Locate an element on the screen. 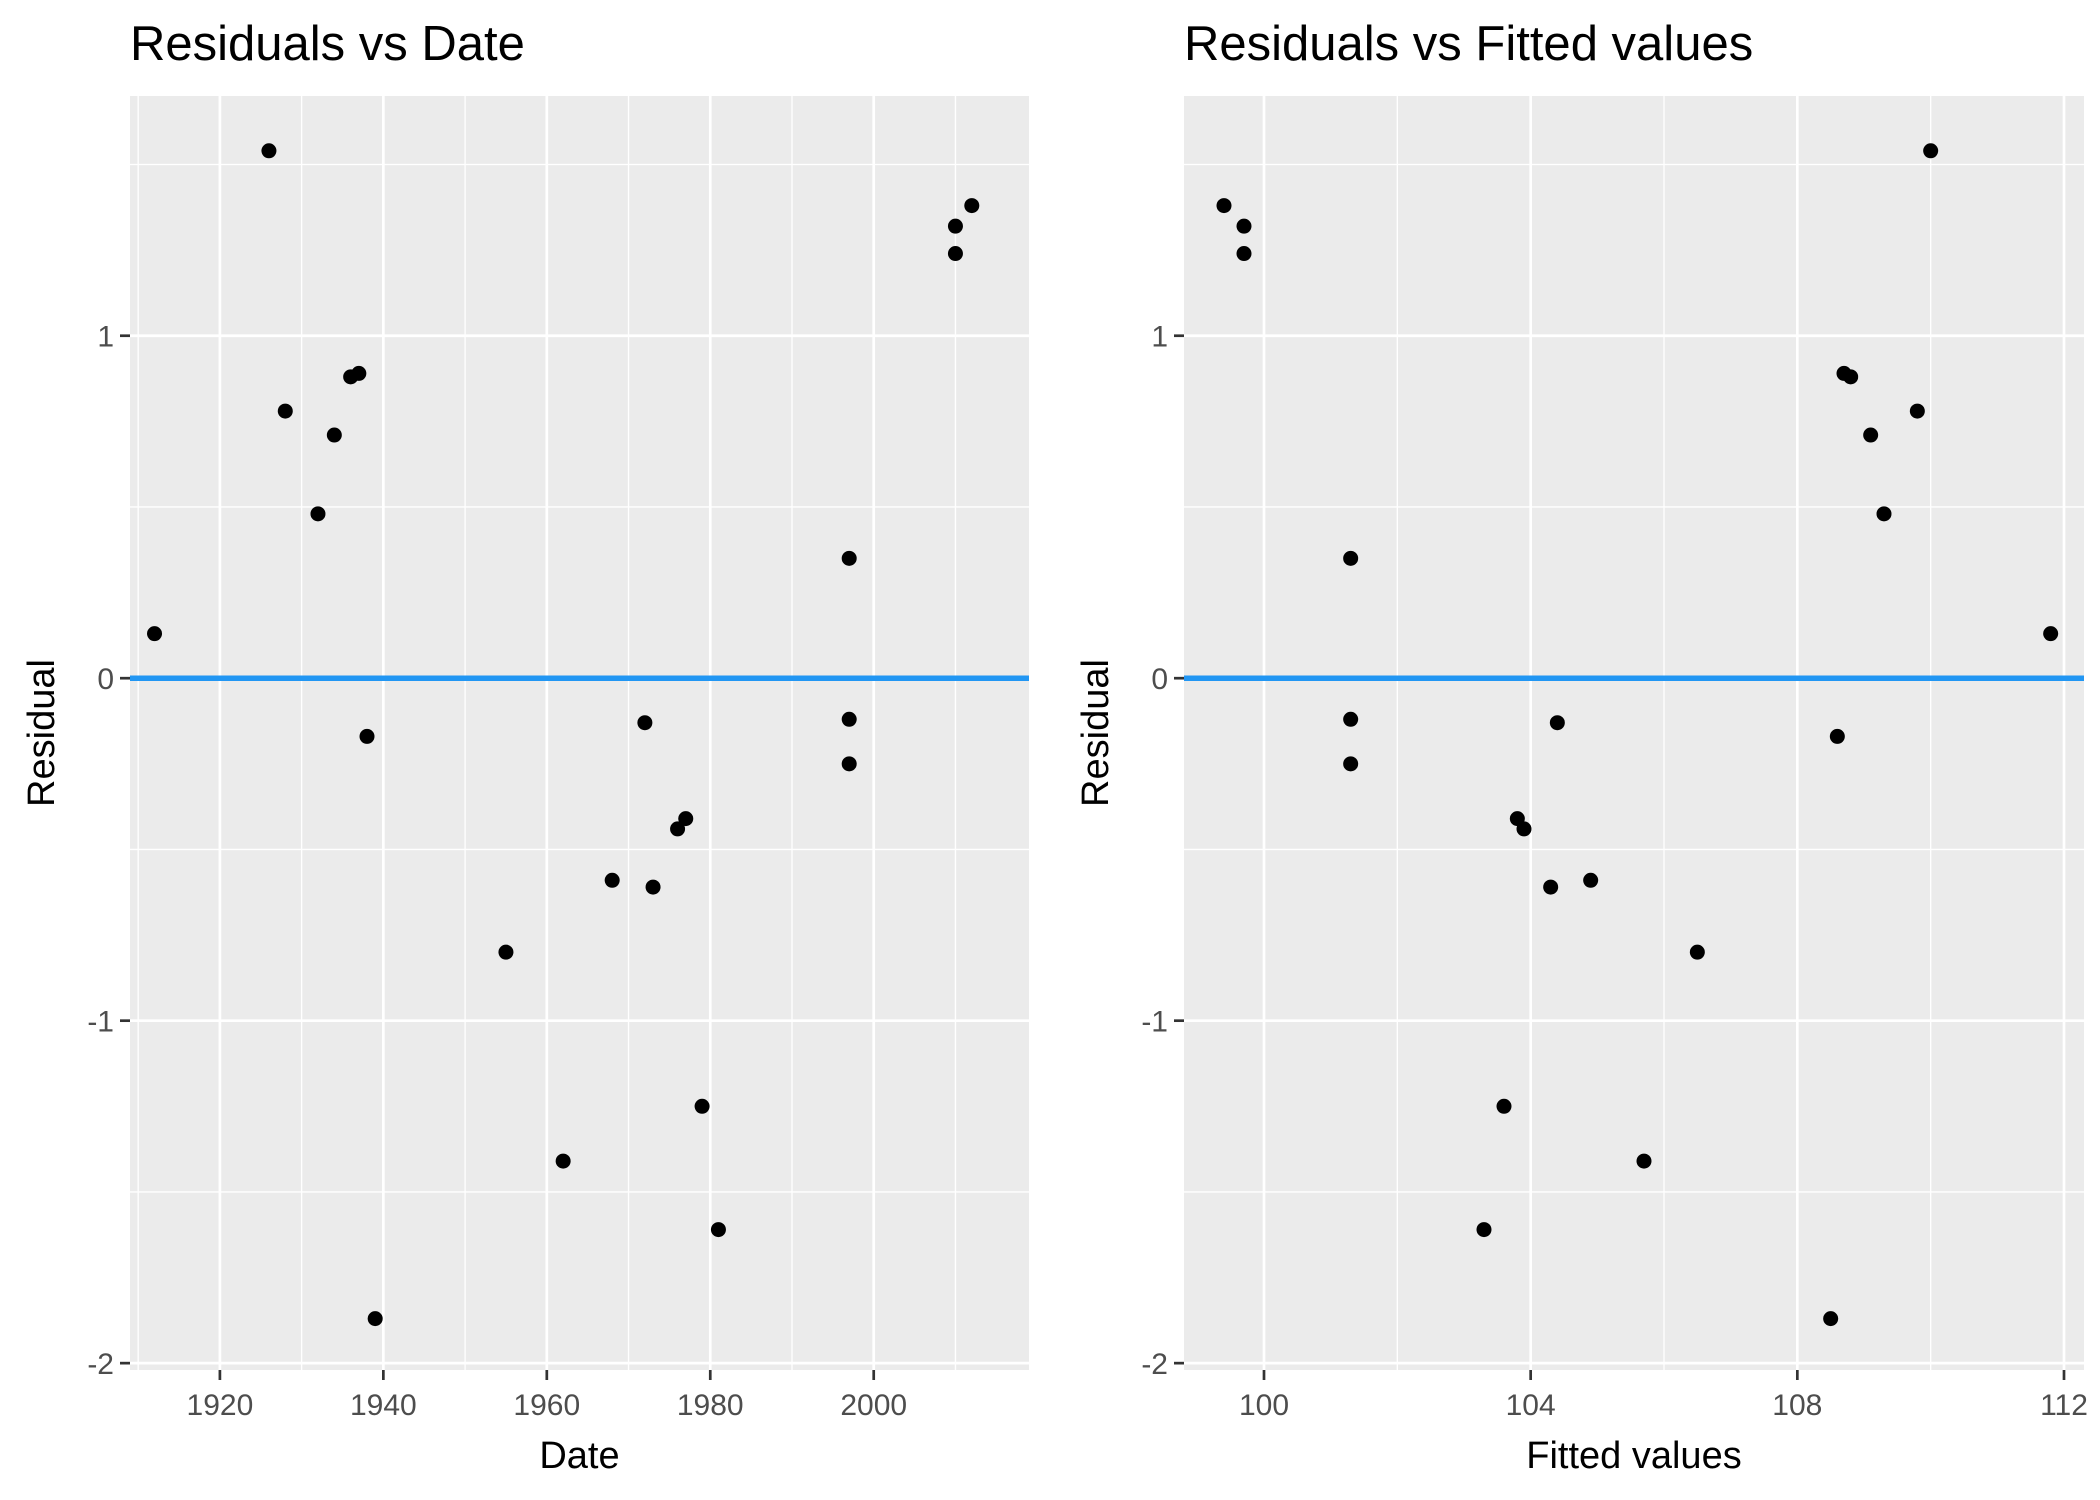  panel-title: Residuals vs Date is located at coordinates (327, 44).